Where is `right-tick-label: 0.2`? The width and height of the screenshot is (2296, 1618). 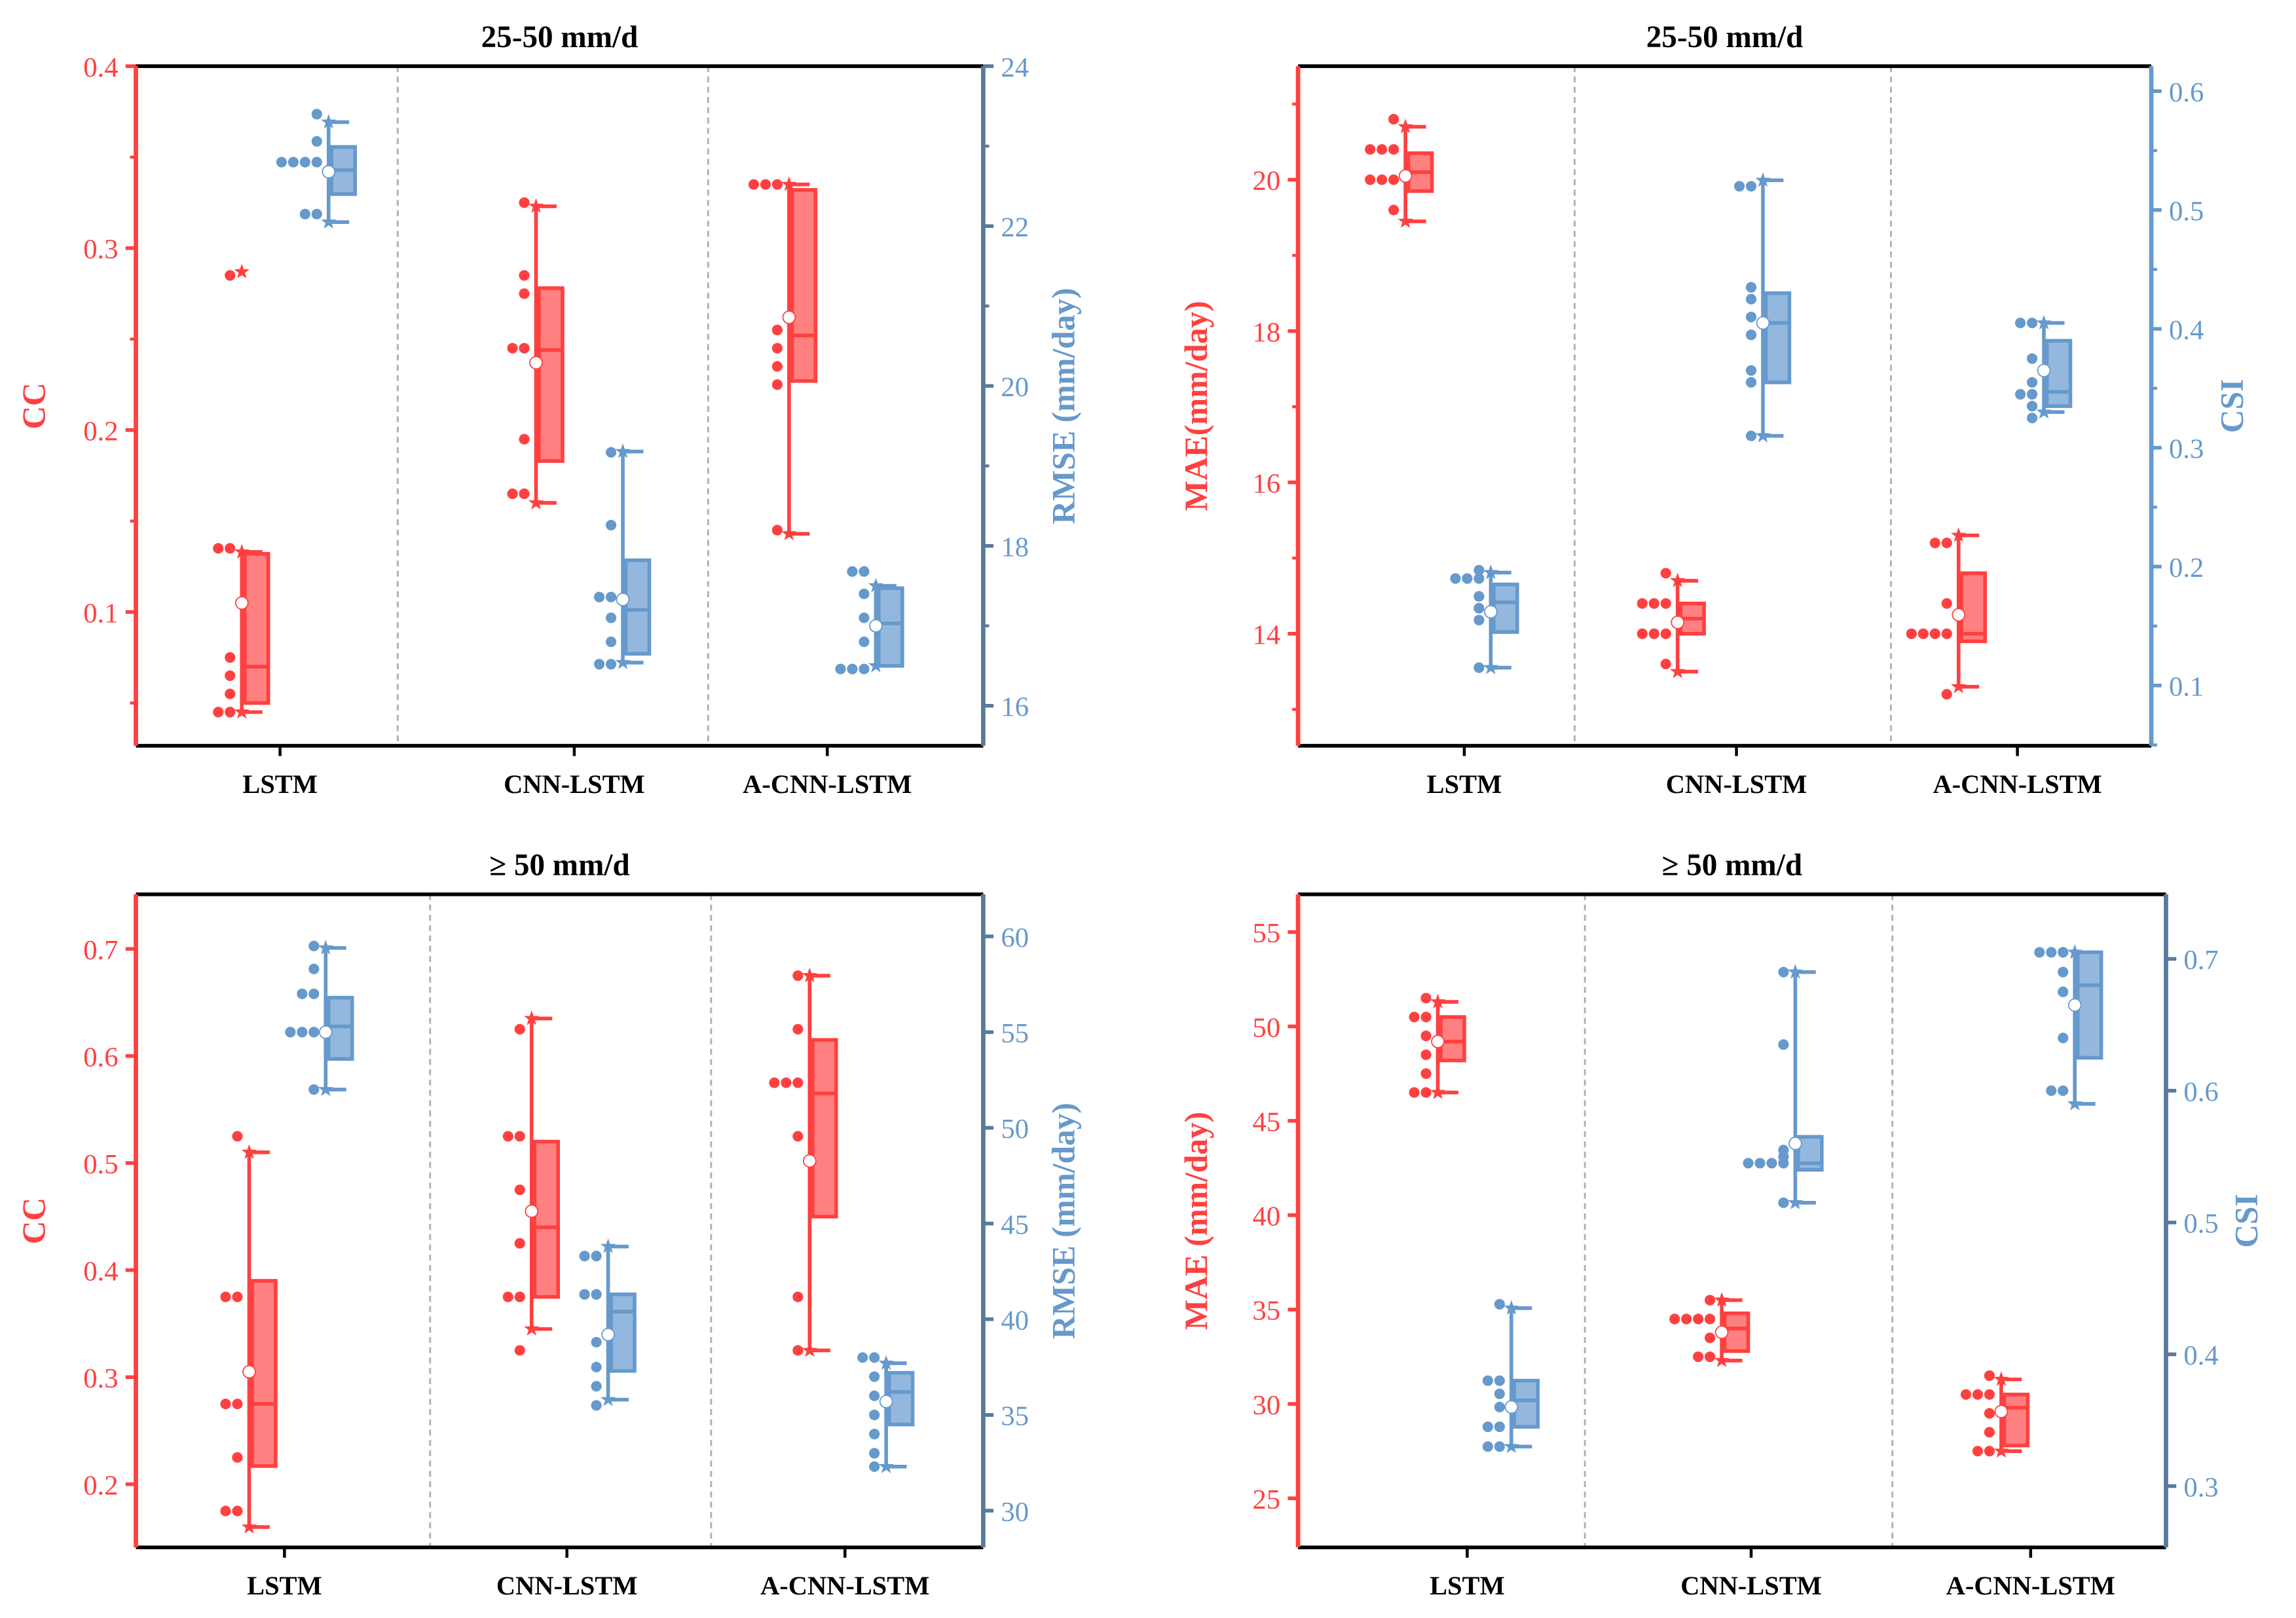
right-tick-label: 0.2 is located at coordinates (2187, 568).